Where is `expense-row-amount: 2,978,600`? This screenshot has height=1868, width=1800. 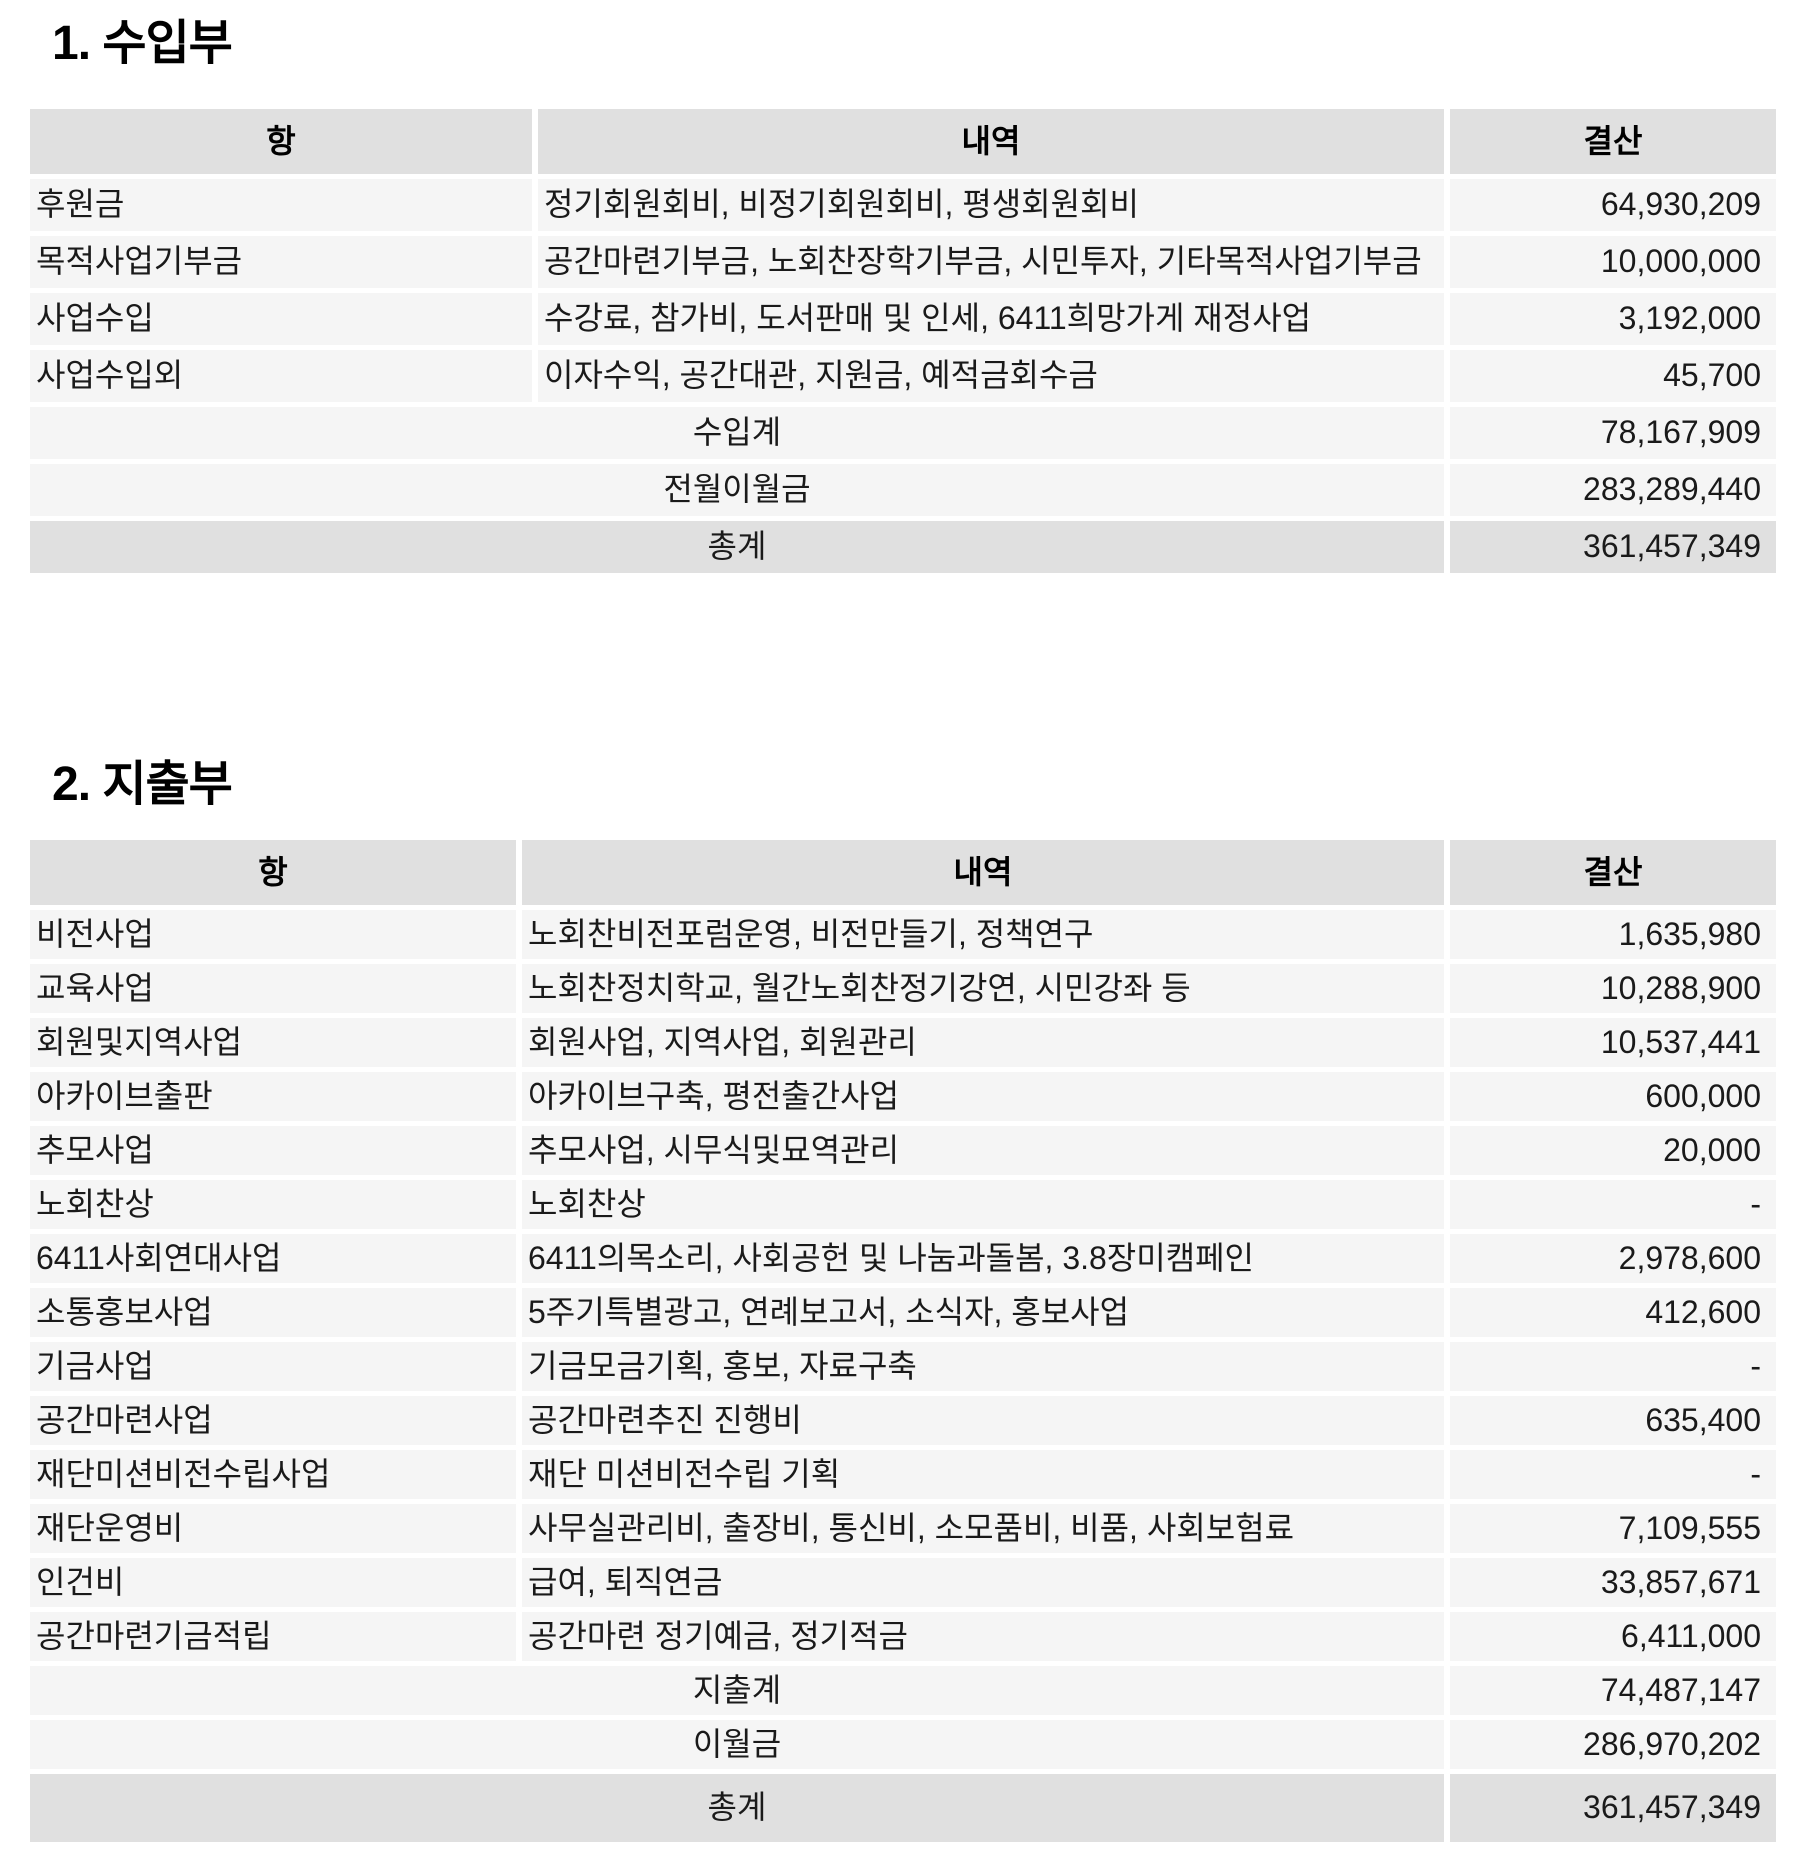
expense-row-amount: 2,978,600 is located at coordinates (1613, 1258).